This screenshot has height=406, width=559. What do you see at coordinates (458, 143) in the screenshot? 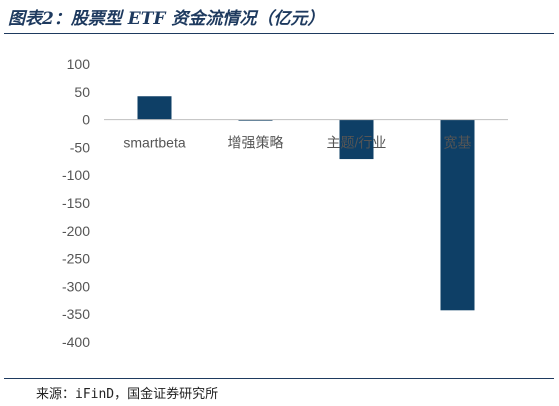
I see `category-label: 宽基` at bounding box center [458, 143].